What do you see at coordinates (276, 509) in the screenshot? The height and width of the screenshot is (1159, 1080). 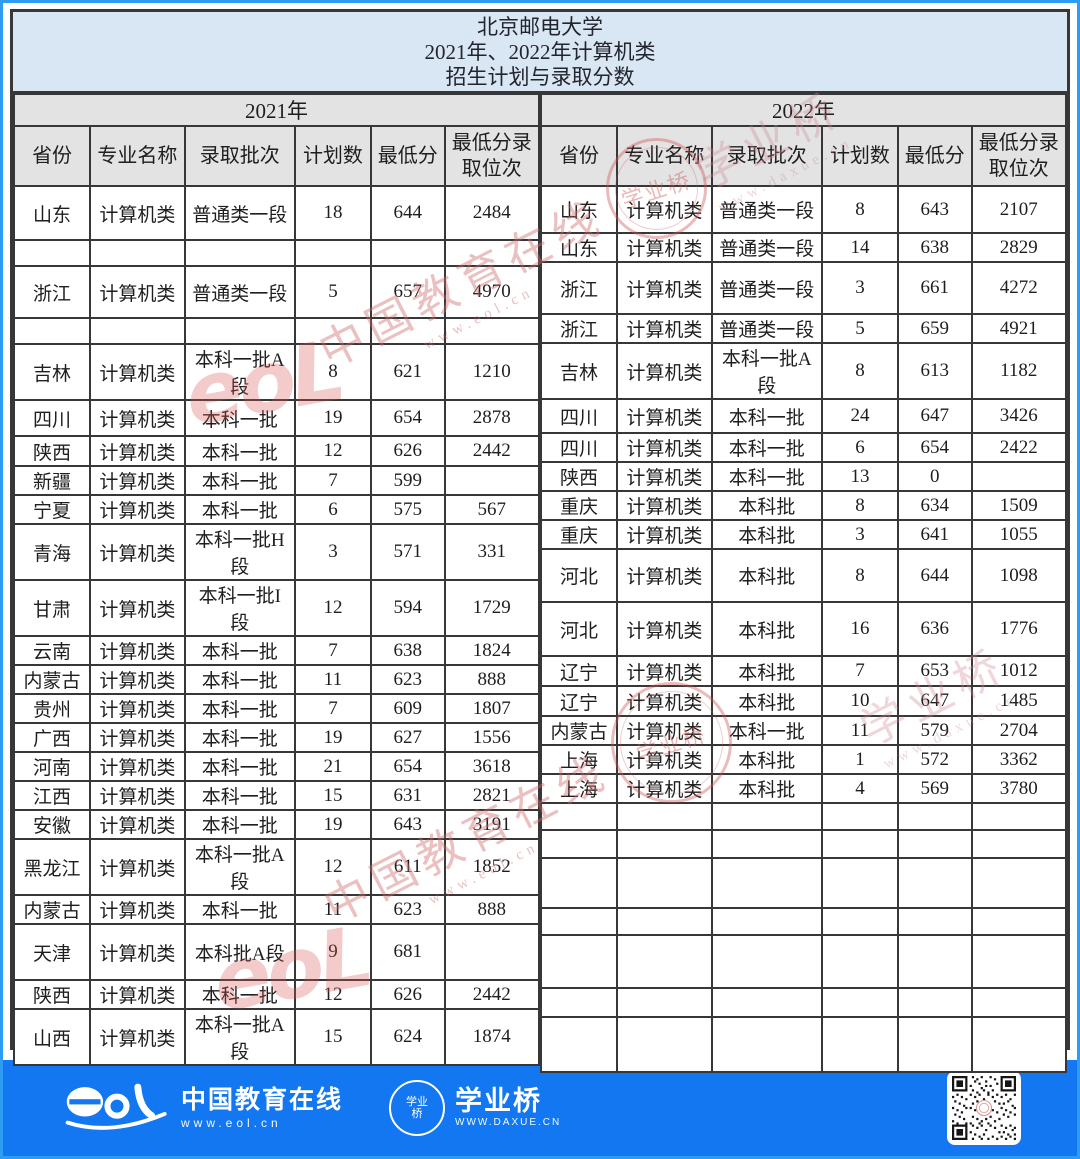 I see `table-row: 宁夏 计算机类 本科一批 6 575 567` at bounding box center [276, 509].